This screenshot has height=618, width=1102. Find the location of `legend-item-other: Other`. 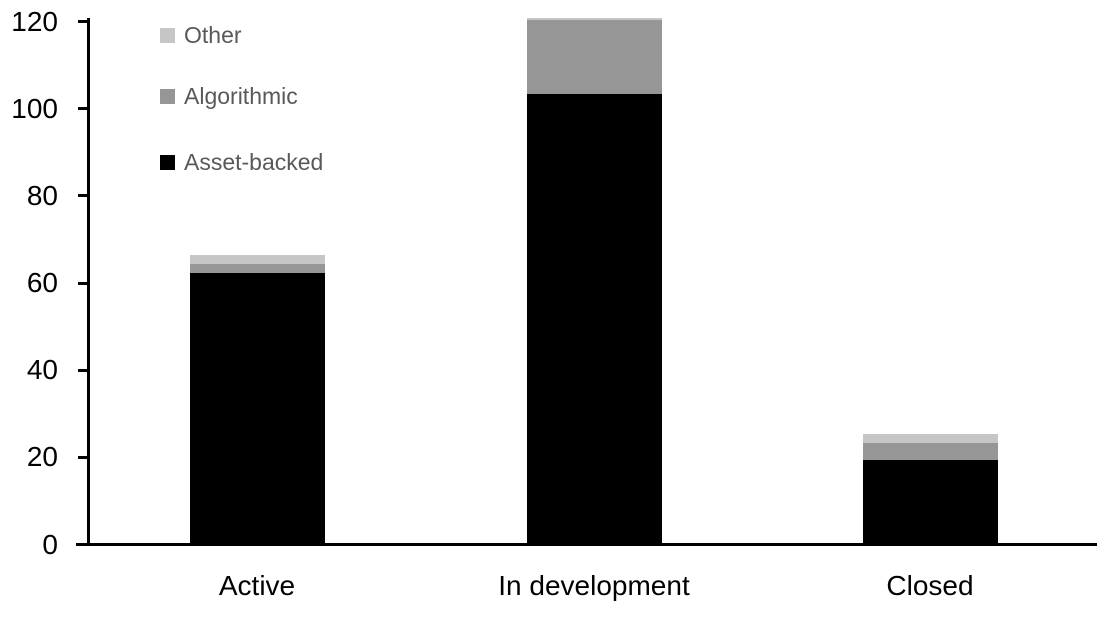

legend-item-other: Other is located at coordinates (201, 35).